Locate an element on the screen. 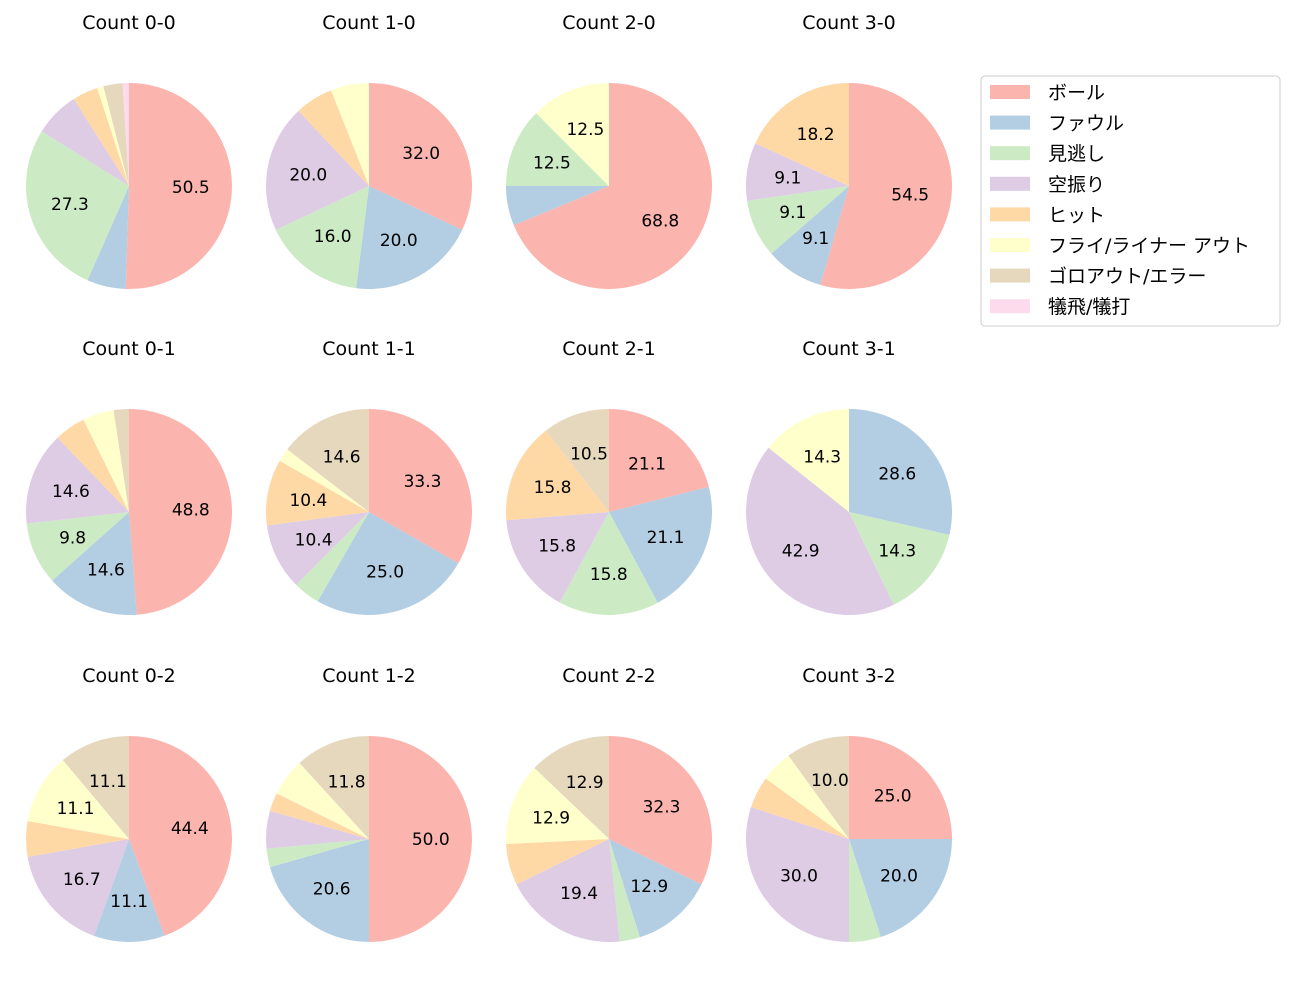  slice-label: 14.3 is located at coordinates (897, 552).